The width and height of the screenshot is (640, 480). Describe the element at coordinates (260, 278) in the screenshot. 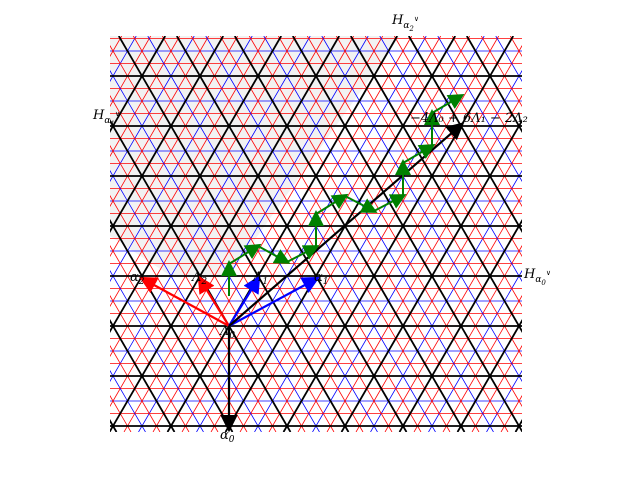

I see `lambda1-label: Λ1` at that location.